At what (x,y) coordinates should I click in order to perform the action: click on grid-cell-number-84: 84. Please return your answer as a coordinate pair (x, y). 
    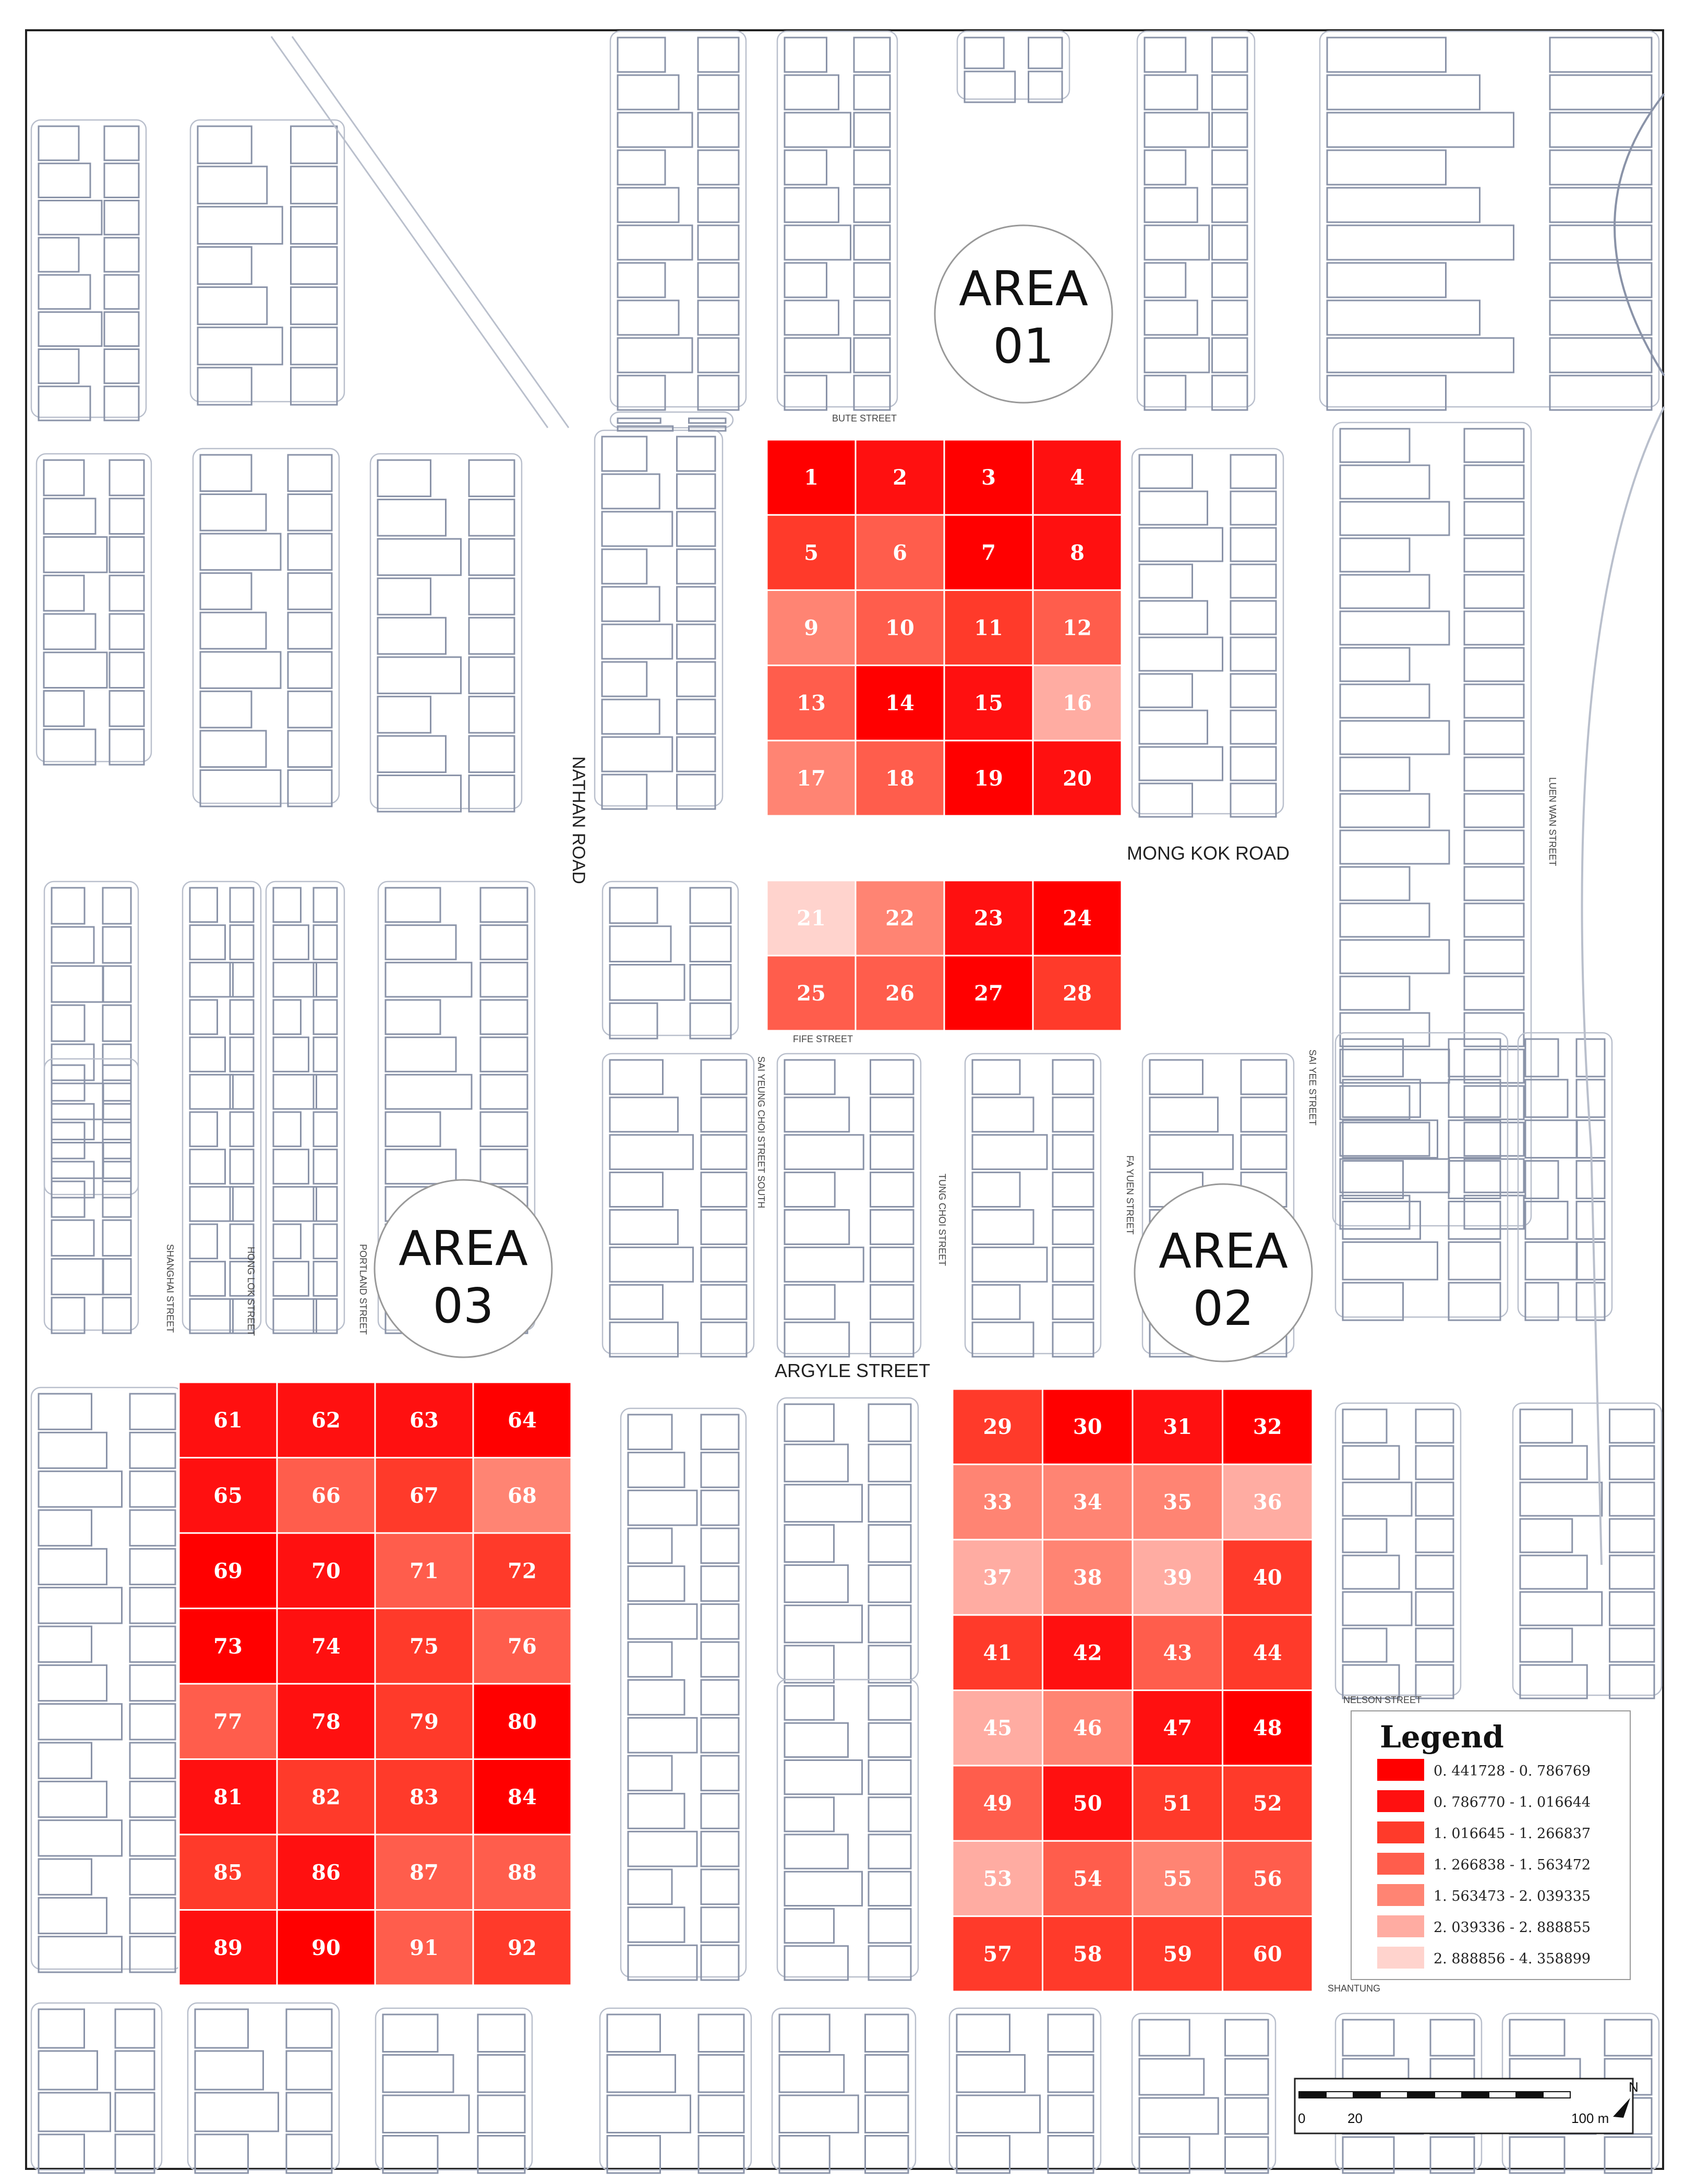
    Looking at the image, I should click on (522, 1797).